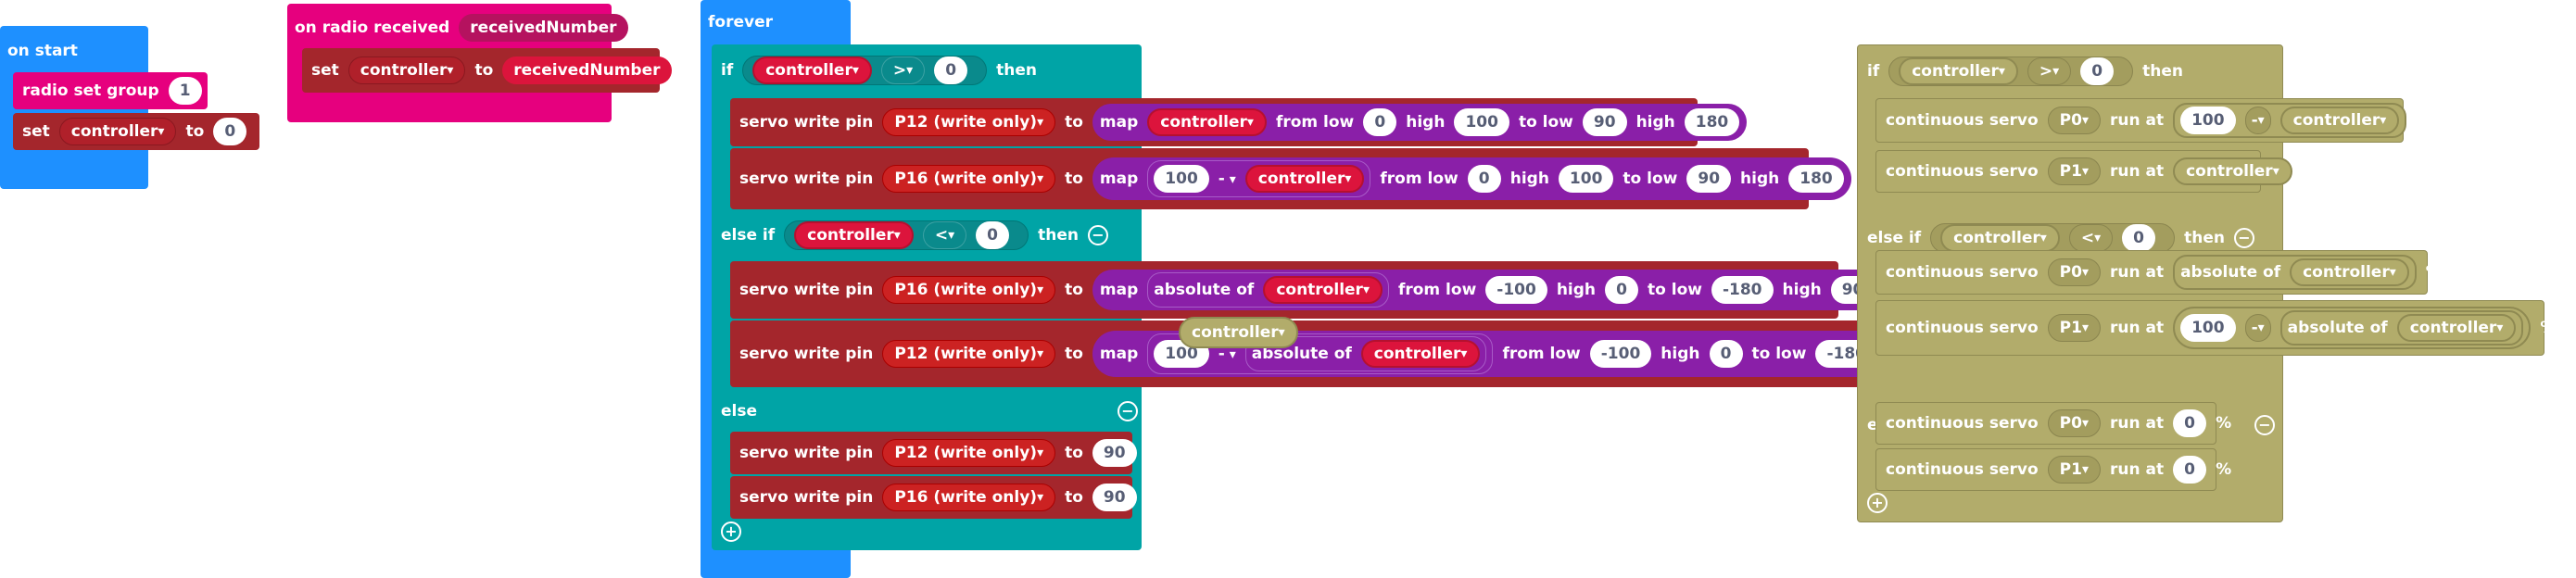 The image size is (2576, 578). What do you see at coordinates (587, 71) in the screenshot?
I see `received-number-reporter: receivedNumber` at bounding box center [587, 71].